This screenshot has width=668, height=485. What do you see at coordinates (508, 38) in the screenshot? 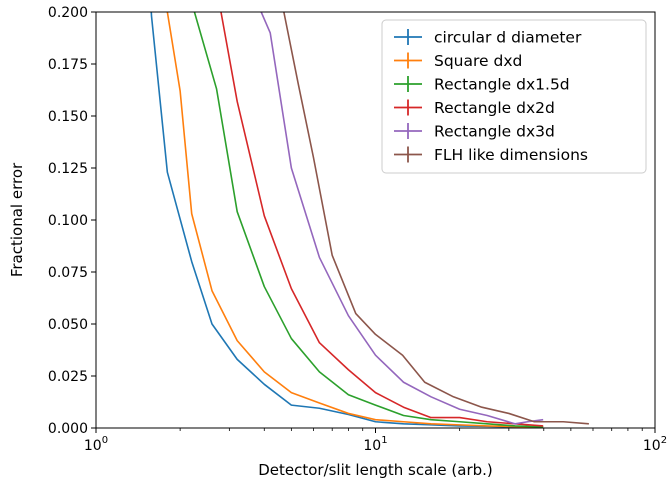
I see `legend-label-1: circular d diameter` at bounding box center [508, 38].